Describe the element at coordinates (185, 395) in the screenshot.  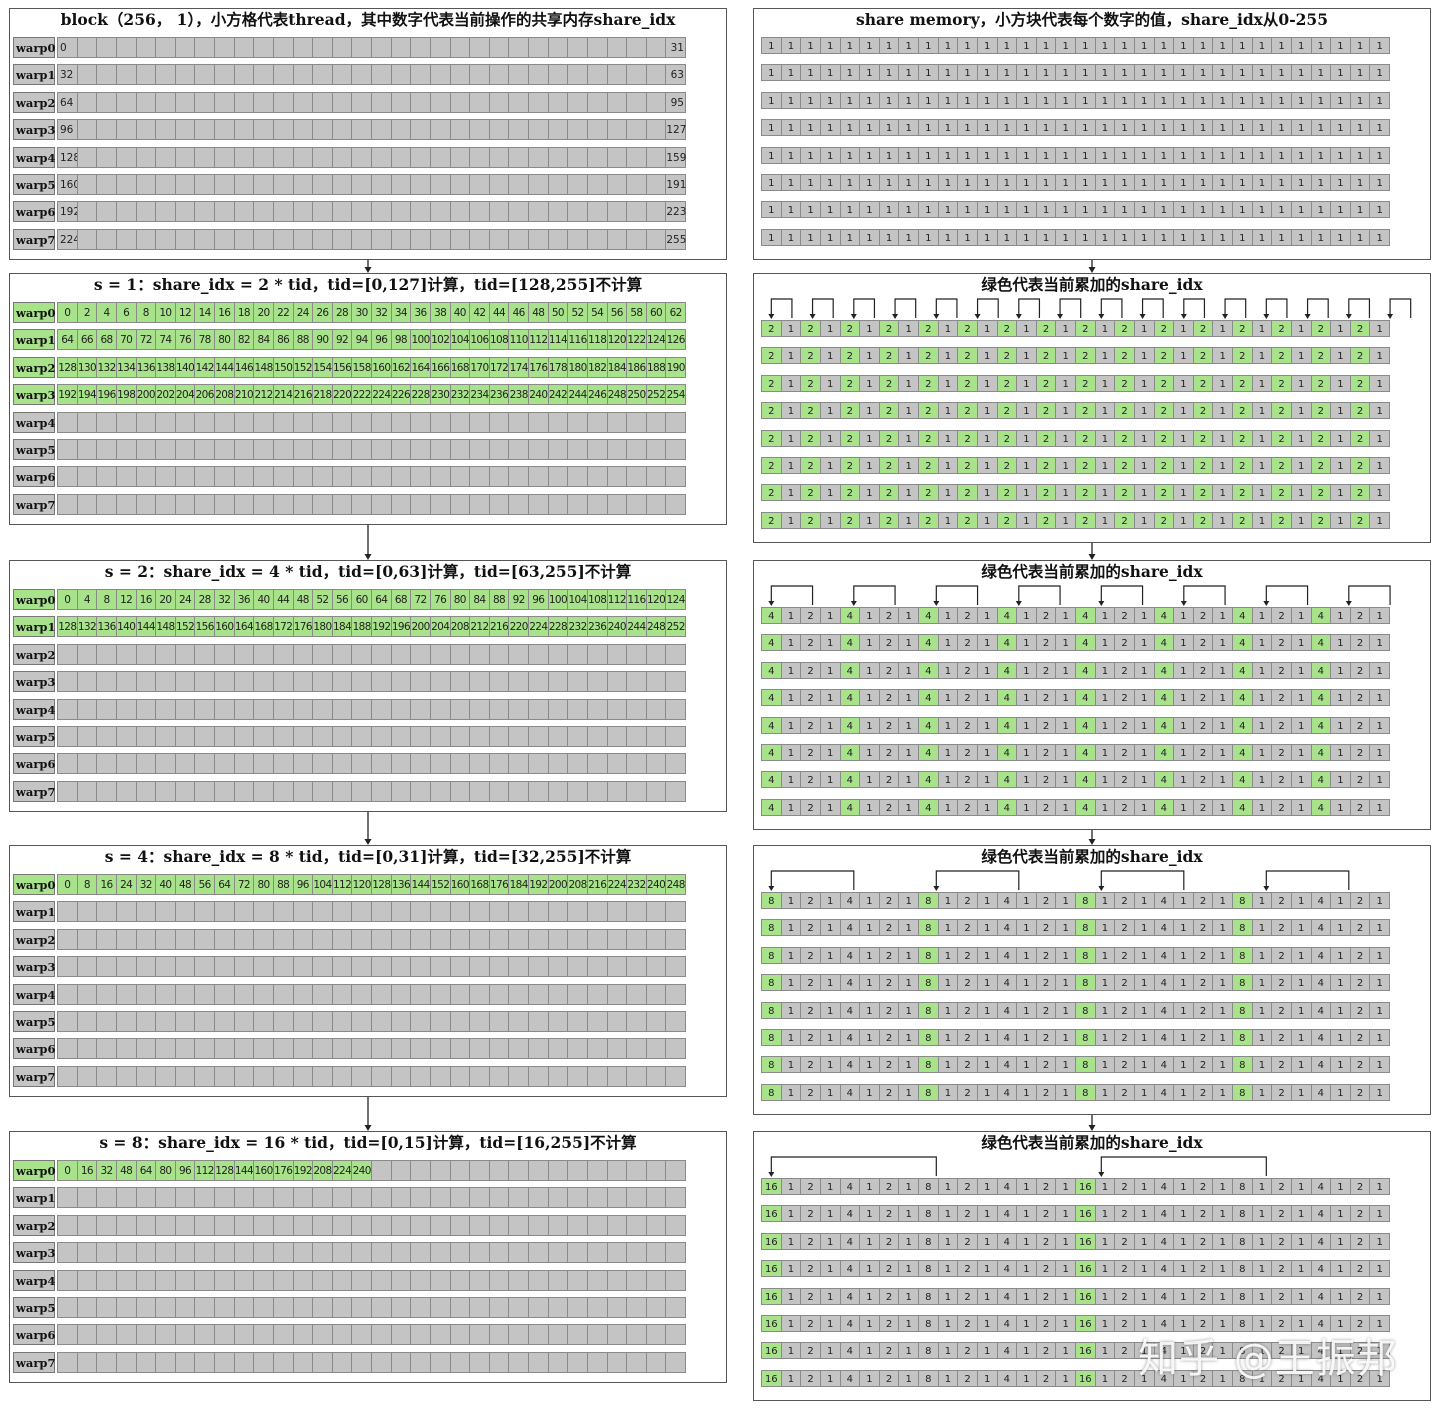
I see `thread-cell: 204` at that location.